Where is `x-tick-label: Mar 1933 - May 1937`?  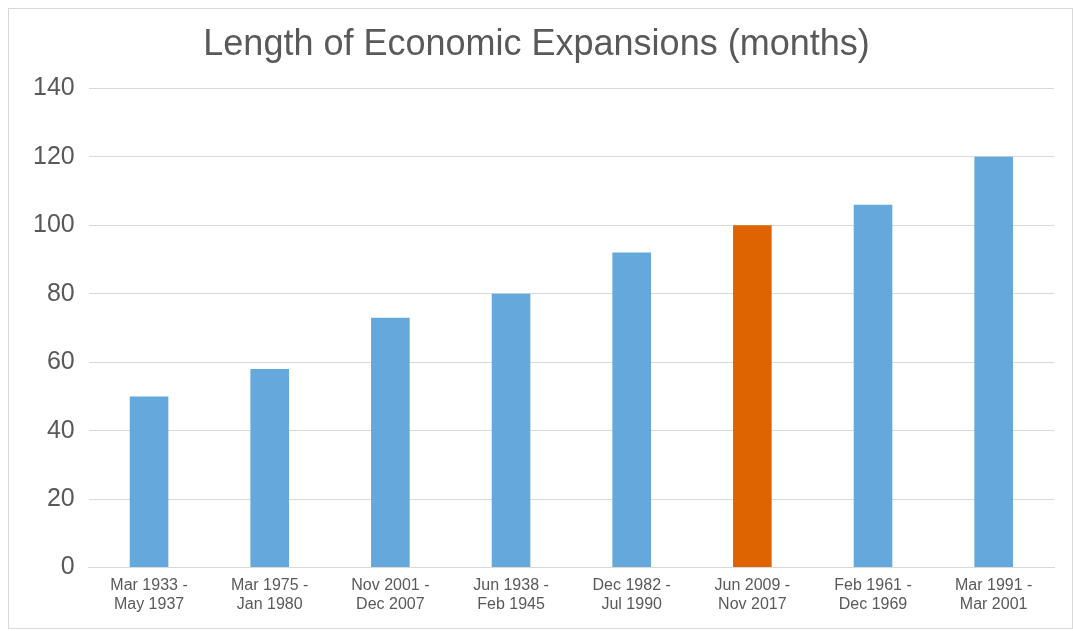
x-tick-label: Mar 1933 - May 1937 is located at coordinates (149, 593).